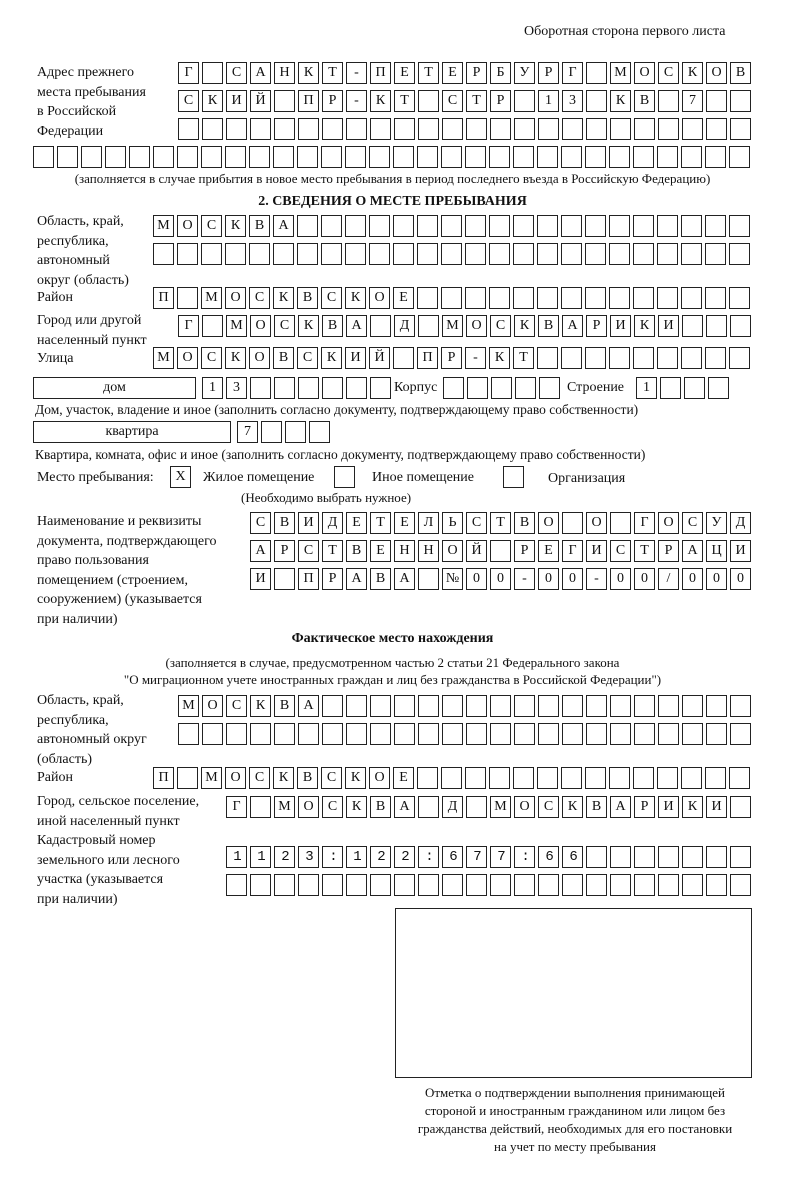  I want to click on char-cell: 7, so click(692, 101).